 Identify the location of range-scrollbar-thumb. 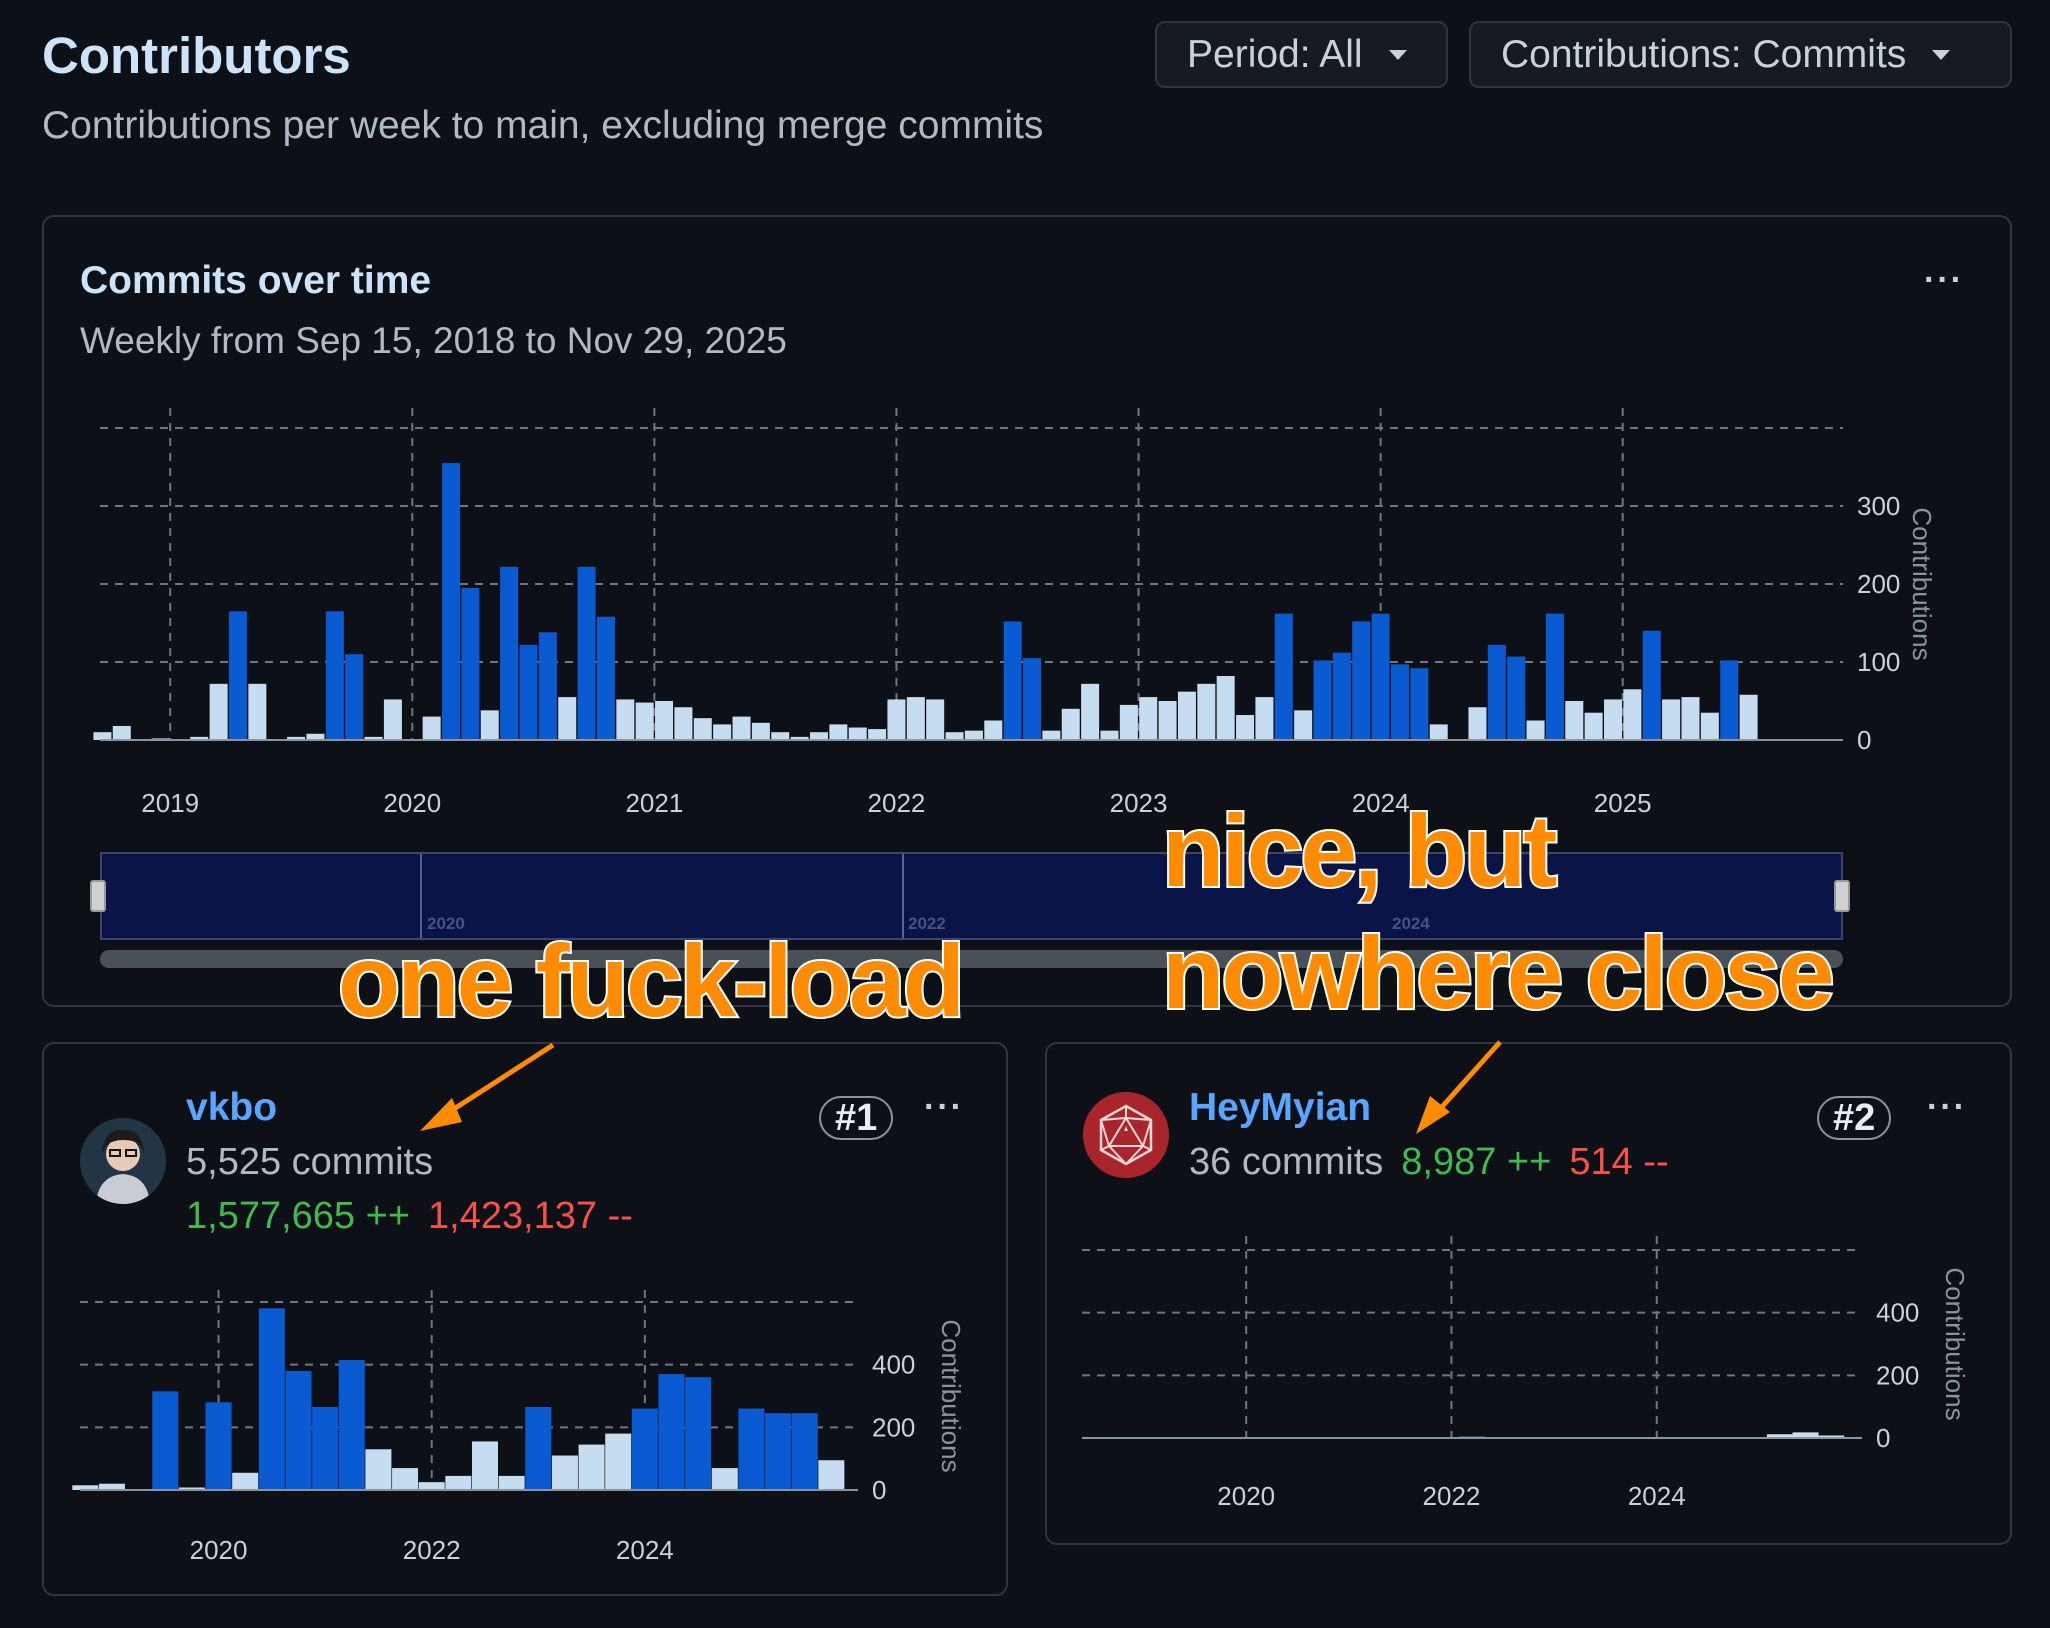
(971, 959).